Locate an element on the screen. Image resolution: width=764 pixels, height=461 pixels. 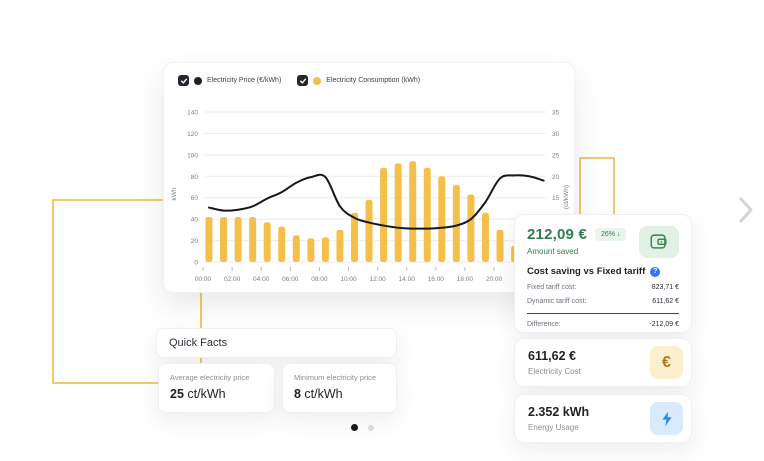
cost-saving-title: Cost saving vs Fixed tariff is located at coordinates (586, 271).